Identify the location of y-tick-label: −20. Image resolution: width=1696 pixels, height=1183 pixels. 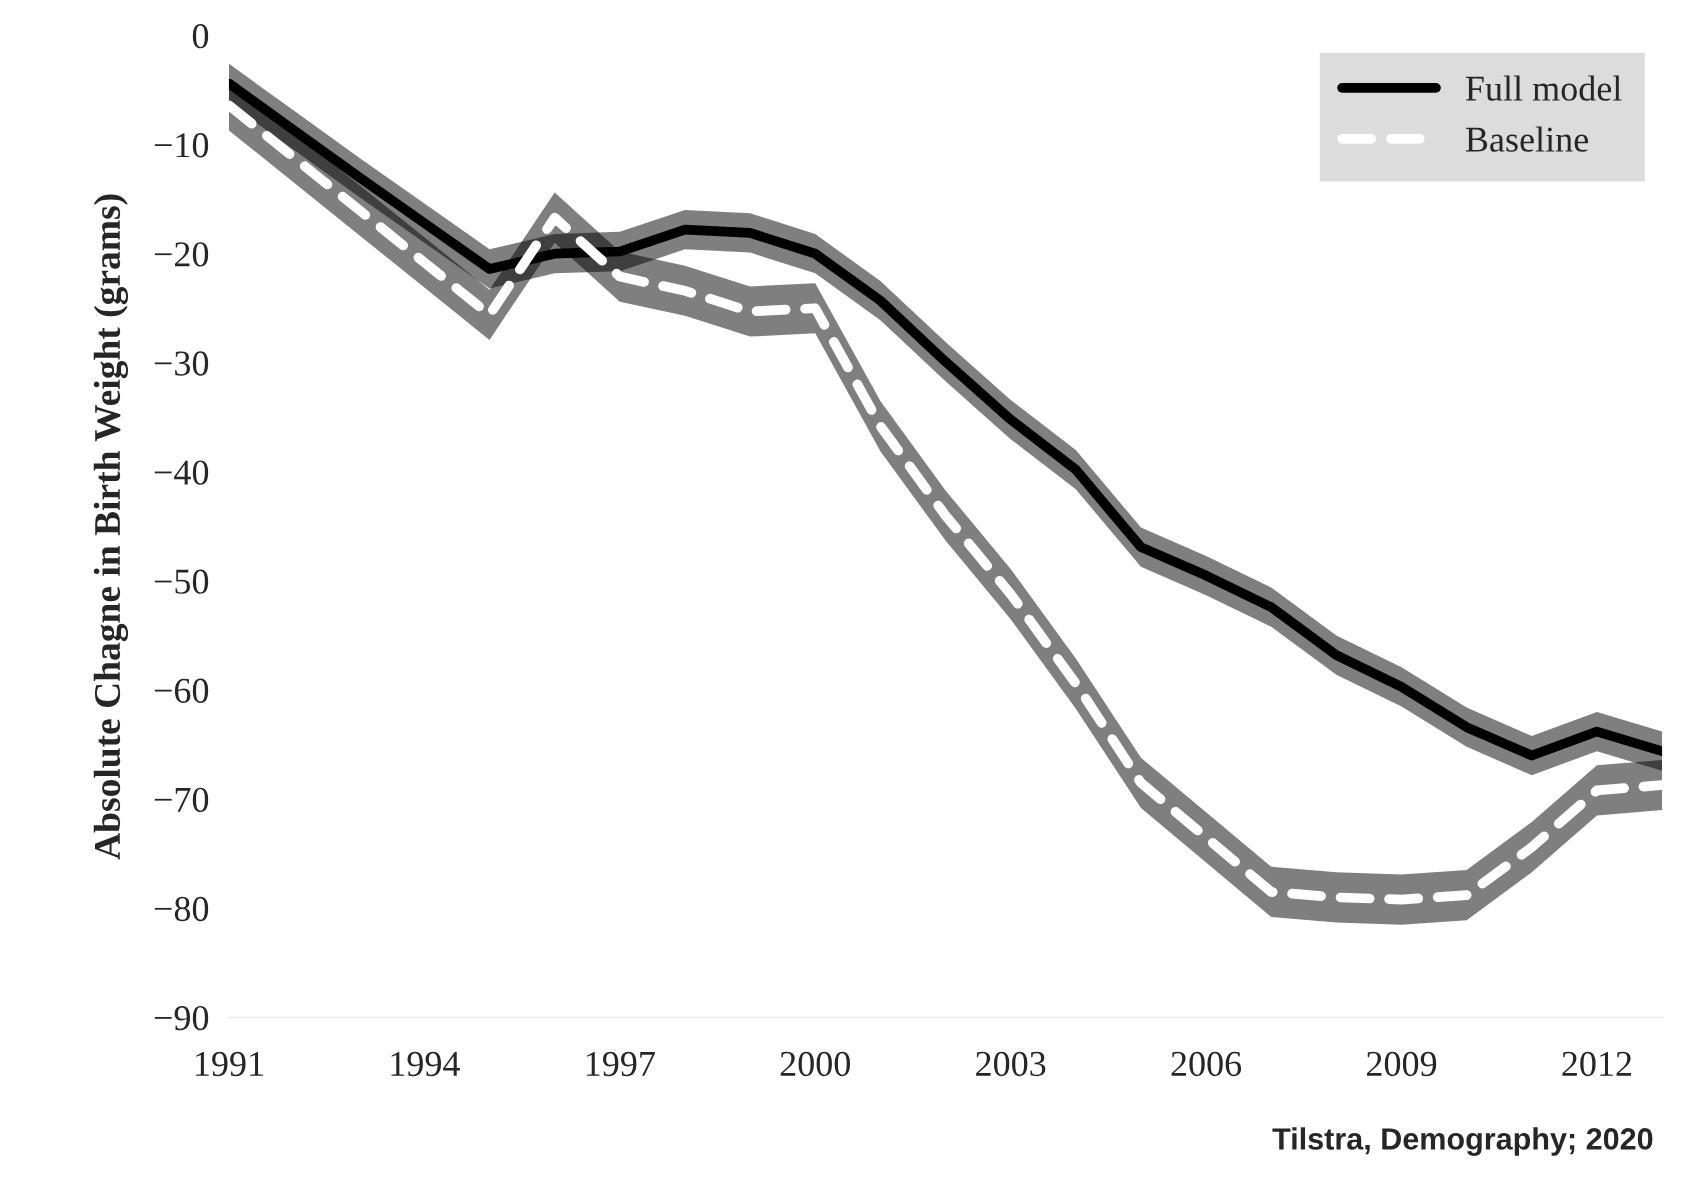
(181, 254).